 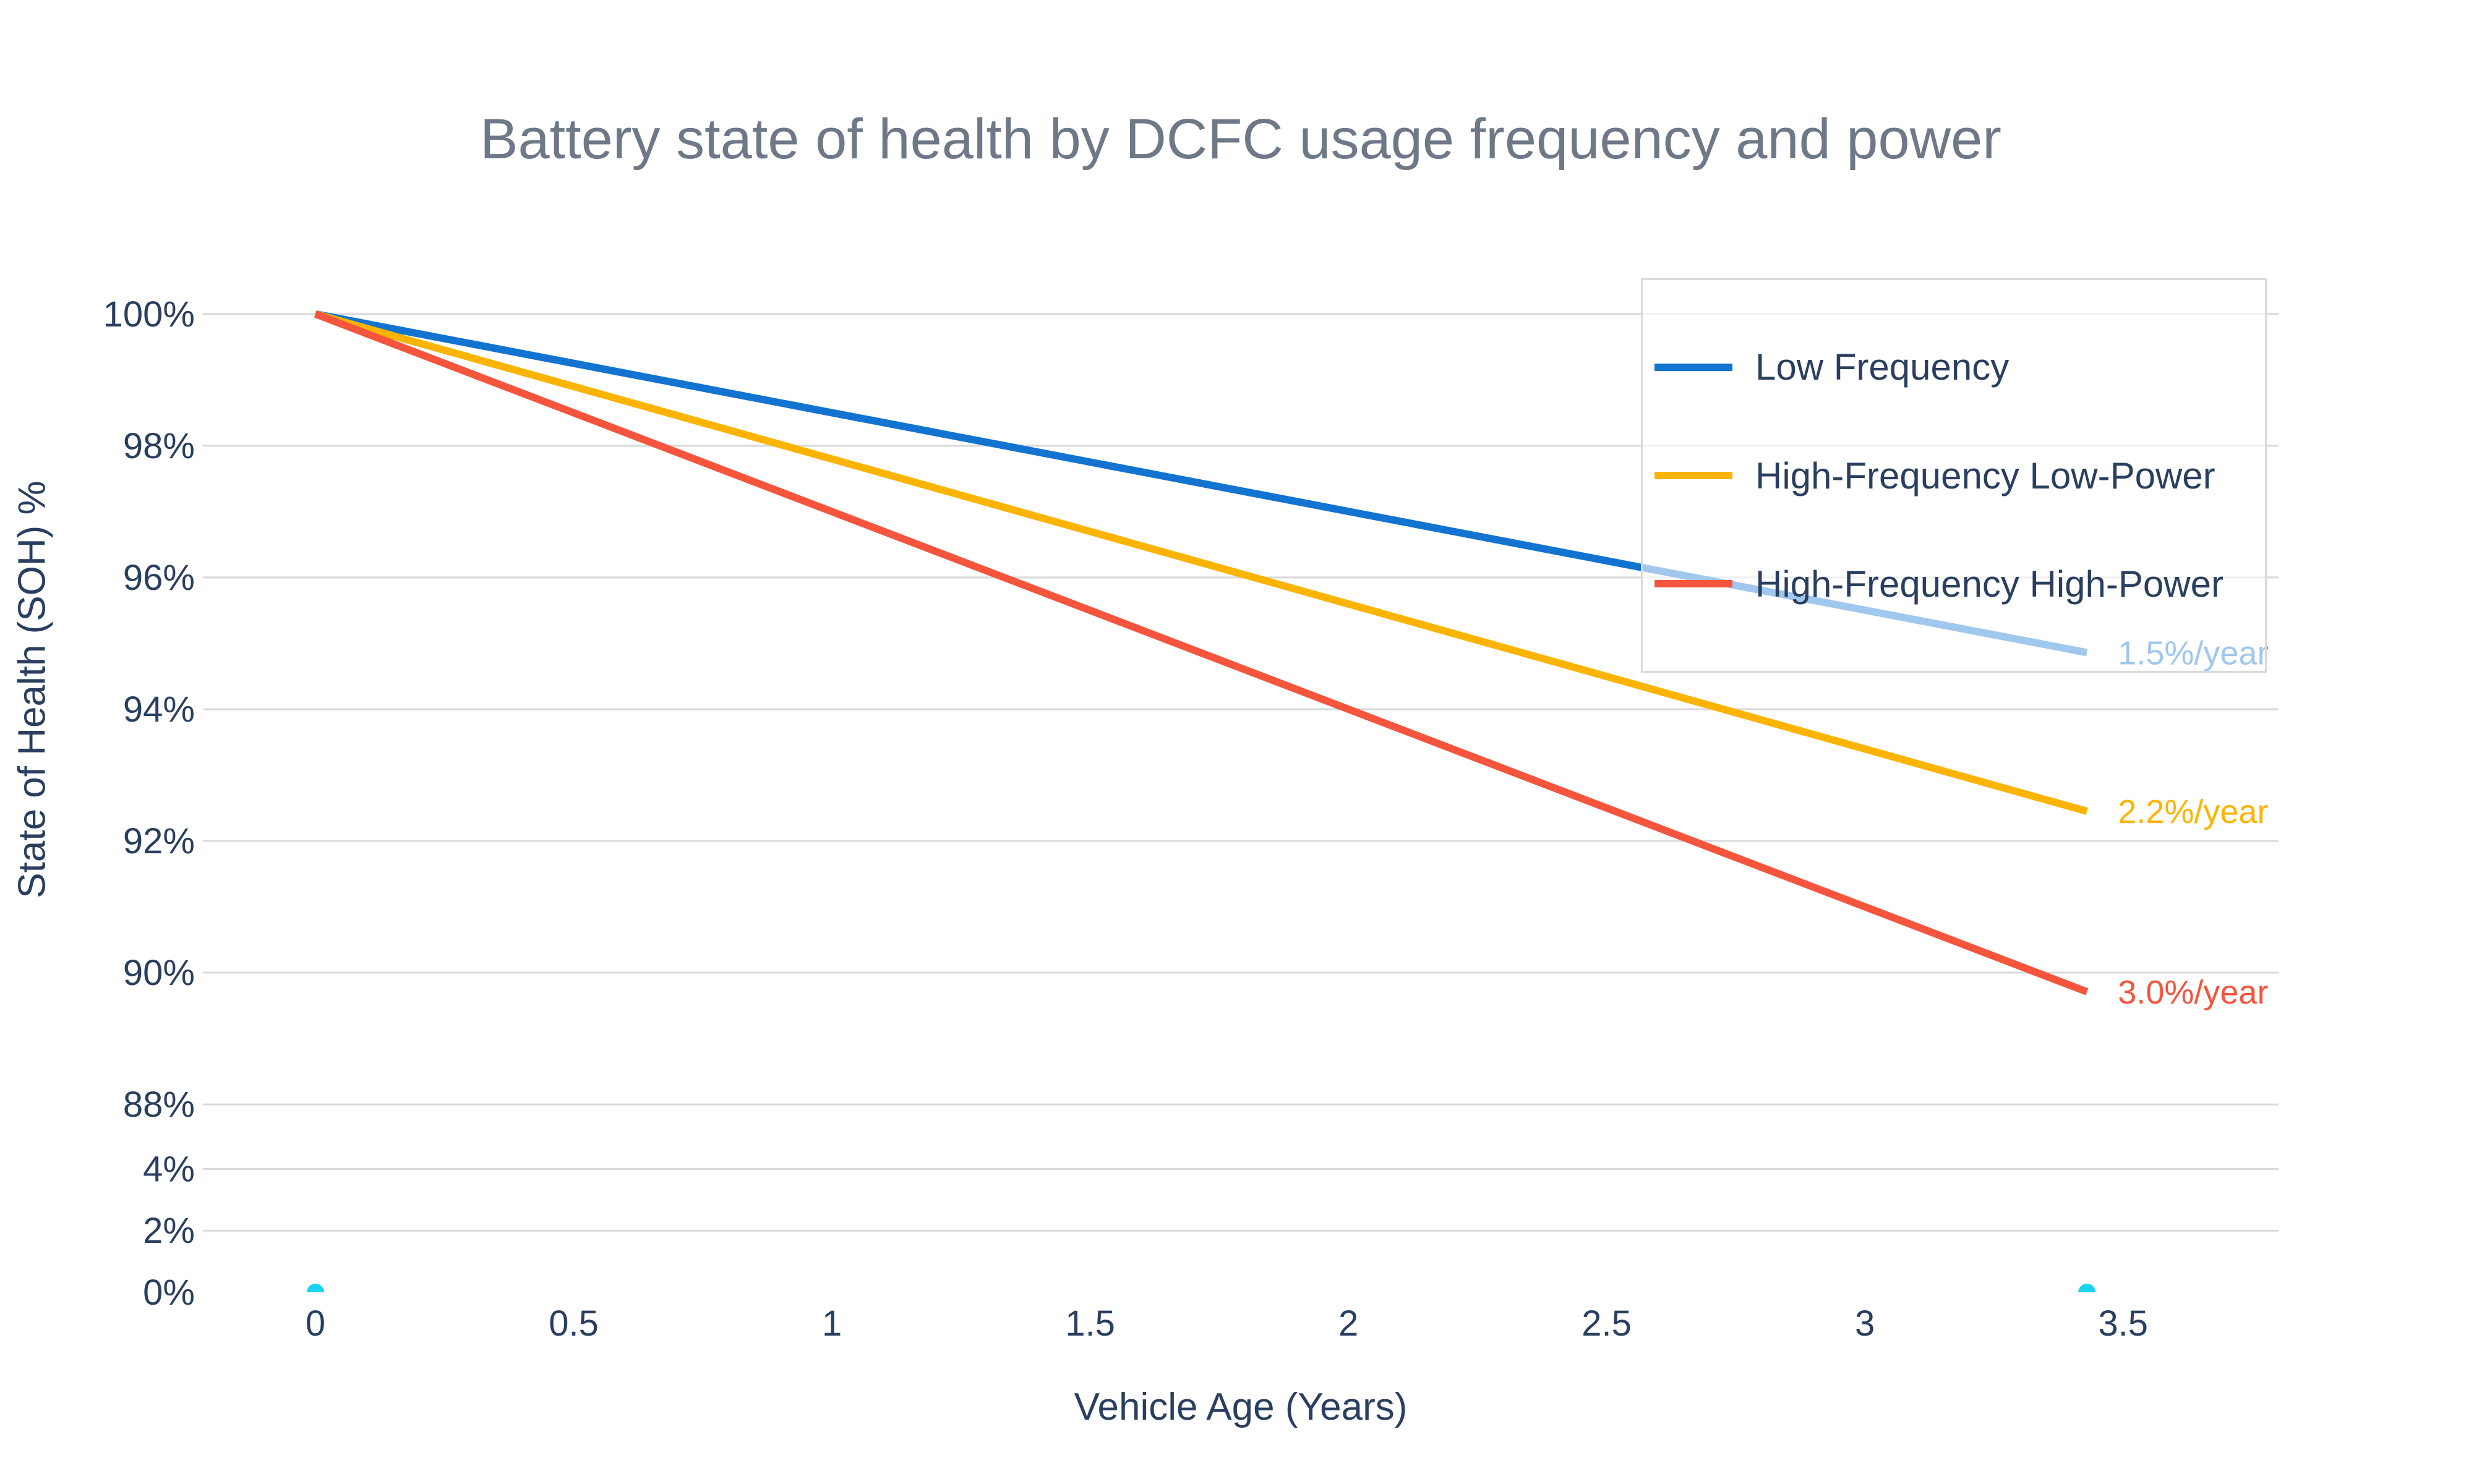 What do you see at coordinates (2123, 1323) in the screenshot?
I see `x-tick-label: 3.5` at bounding box center [2123, 1323].